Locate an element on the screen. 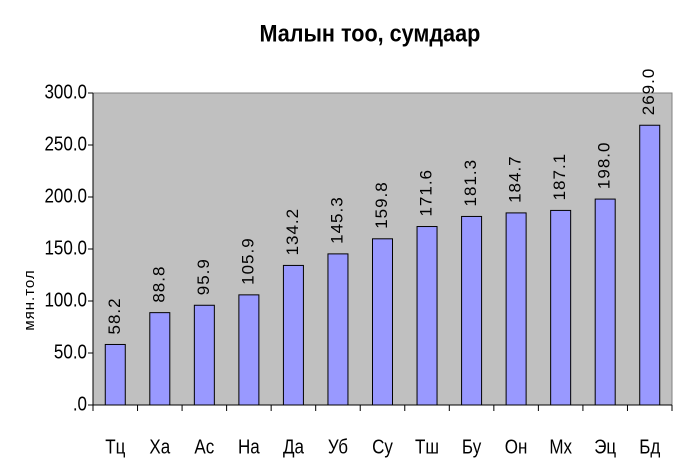 This screenshot has height=475, width=679. y-tick-label: 250.0 is located at coordinates (65, 143).